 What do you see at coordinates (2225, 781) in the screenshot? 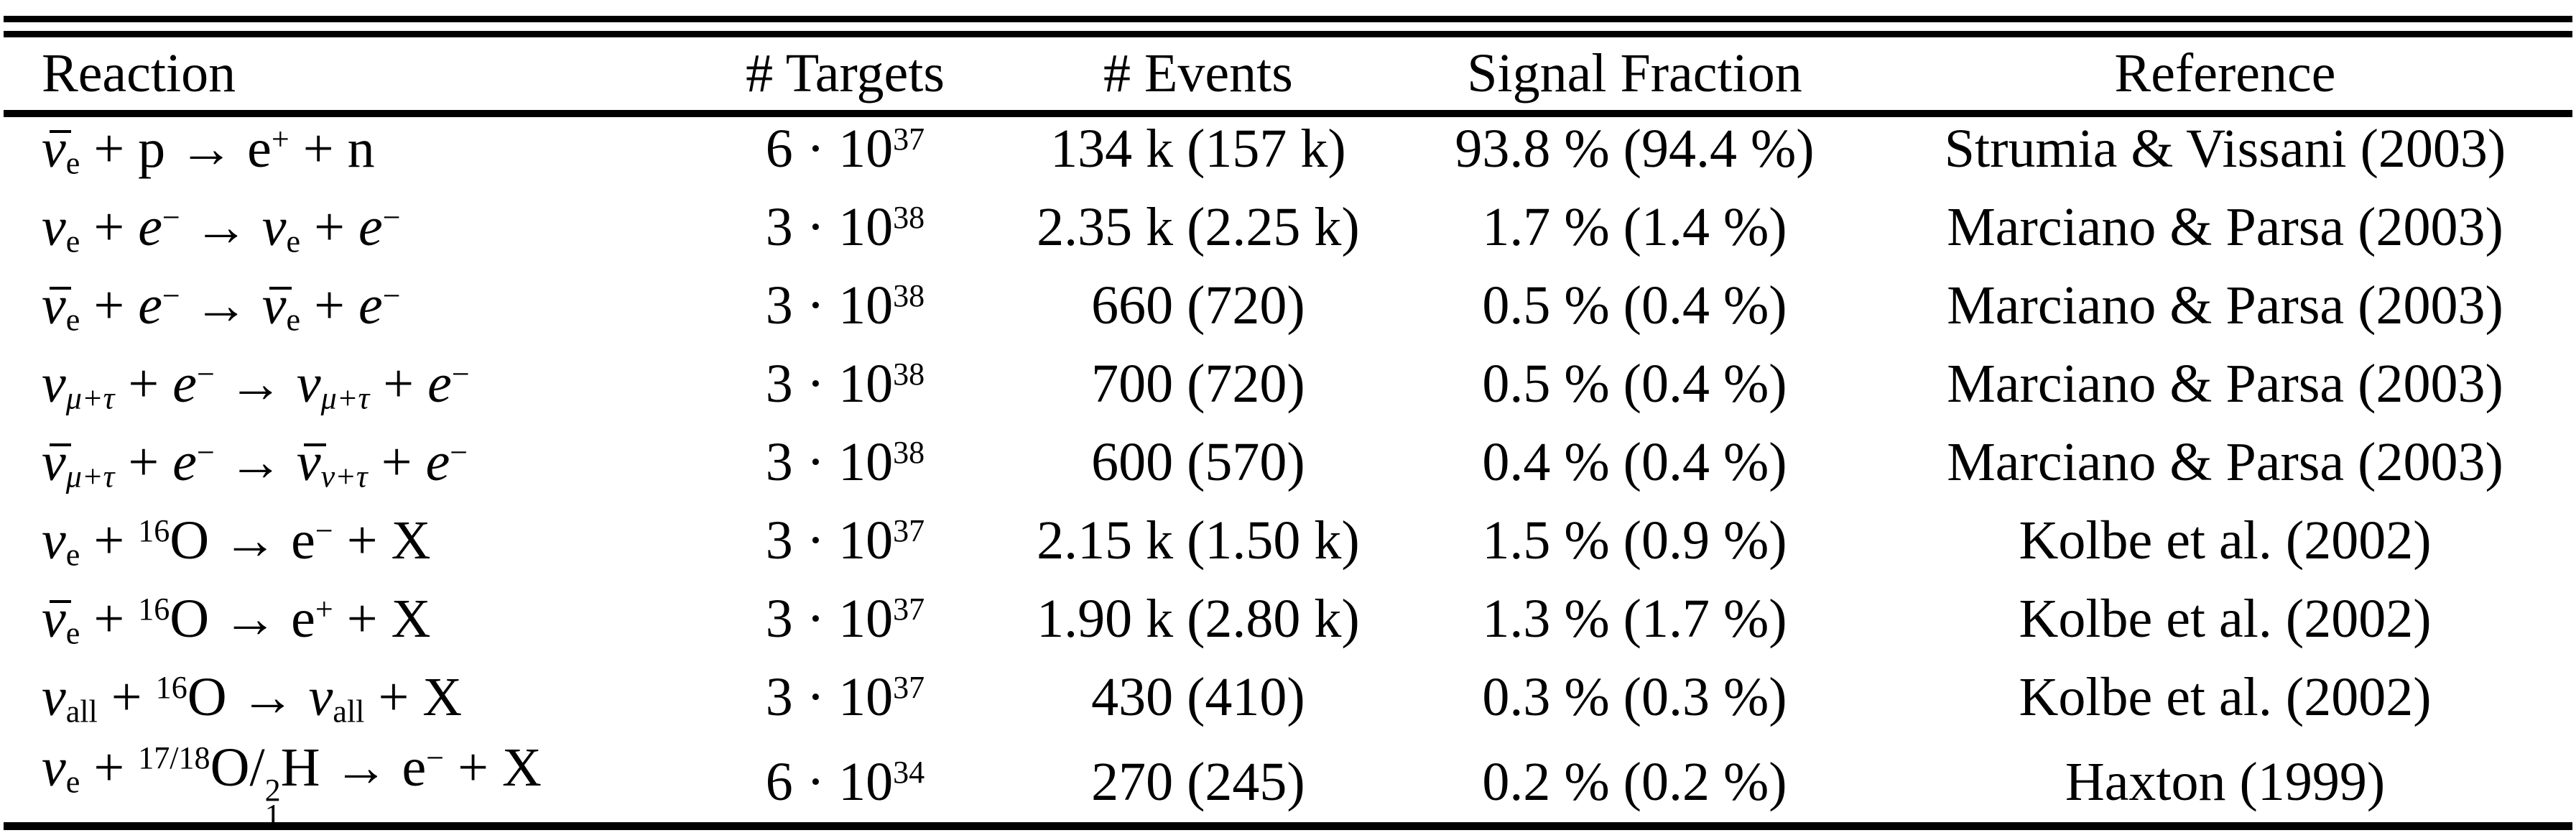
I see `reference-cell: Haxton (1999)` at bounding box center [2225, 781].